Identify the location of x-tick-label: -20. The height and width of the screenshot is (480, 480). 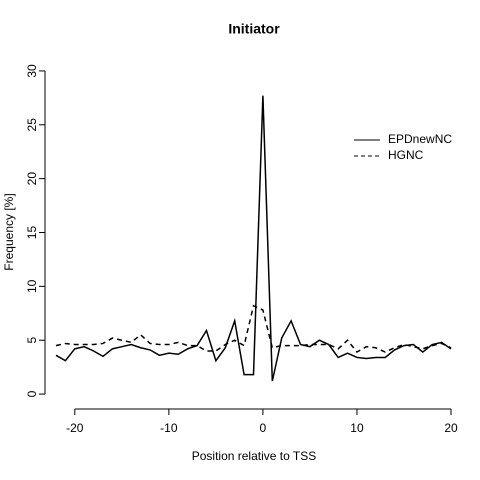
(75, 428).